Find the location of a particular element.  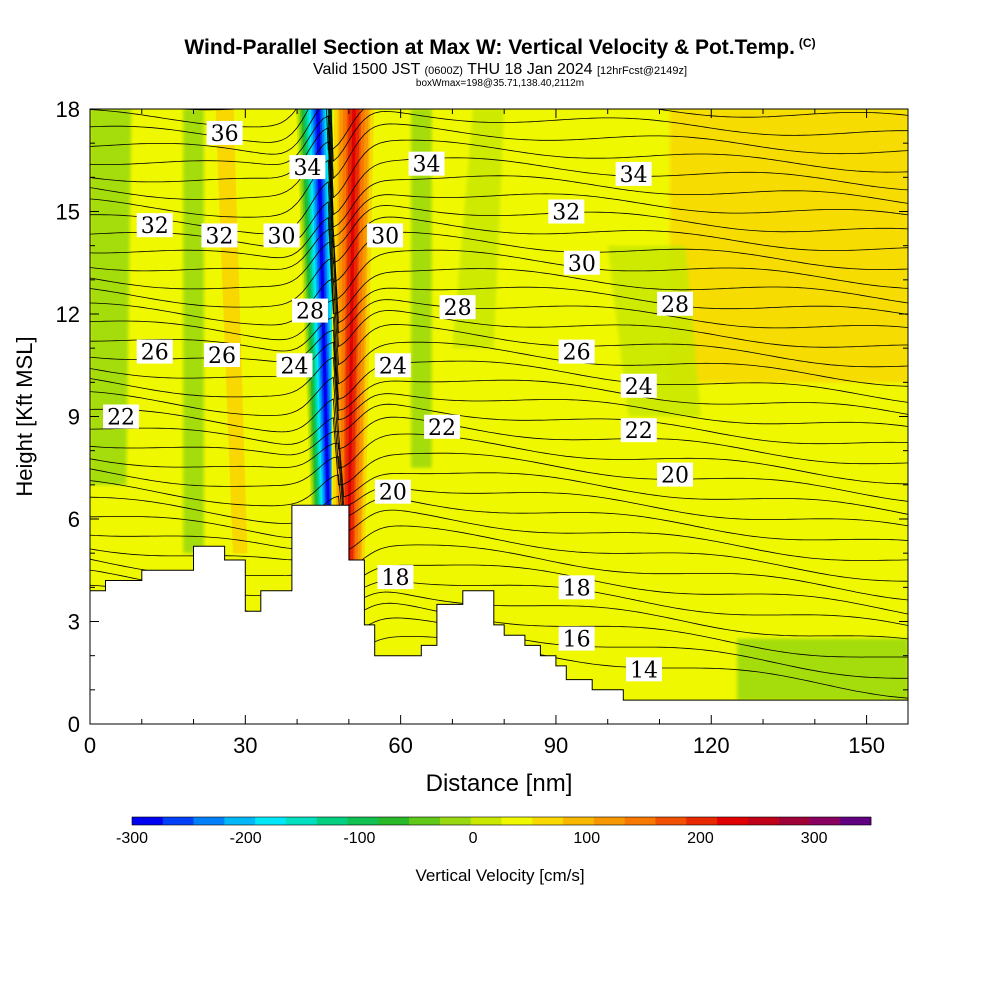

y-axis-label: Height [Kft MSL] is located at coordinates (24, 416).